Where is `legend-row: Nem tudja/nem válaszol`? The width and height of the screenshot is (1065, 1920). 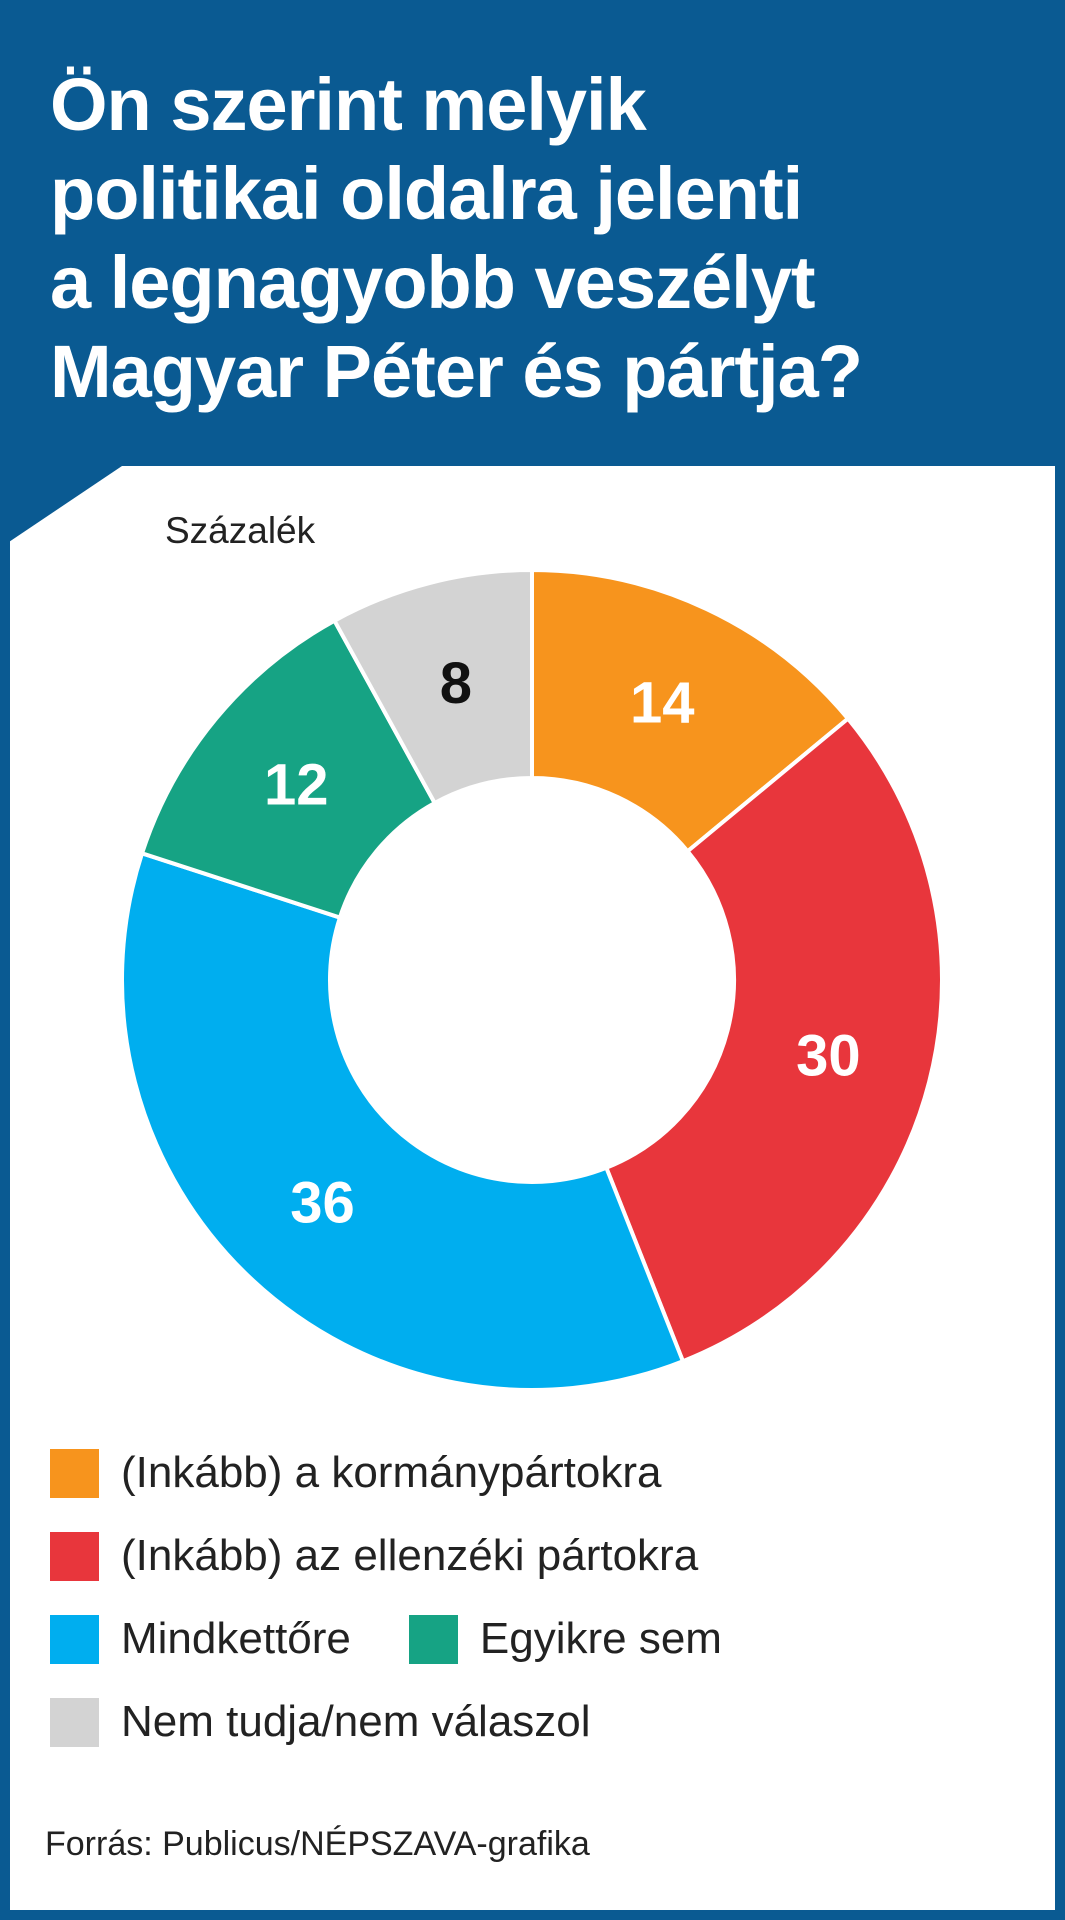
legend-row: Nem tudja/nem válaszol is located at coordinates (545, 1722).